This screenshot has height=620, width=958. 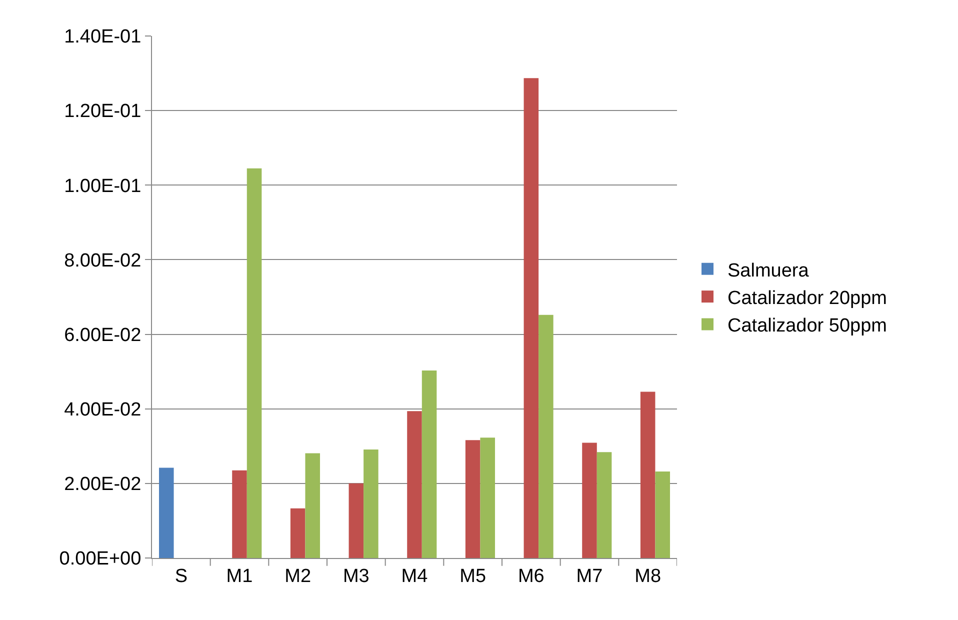 I want to click on y-tick-label: 6.00E-02, so click(x=103, y=335).